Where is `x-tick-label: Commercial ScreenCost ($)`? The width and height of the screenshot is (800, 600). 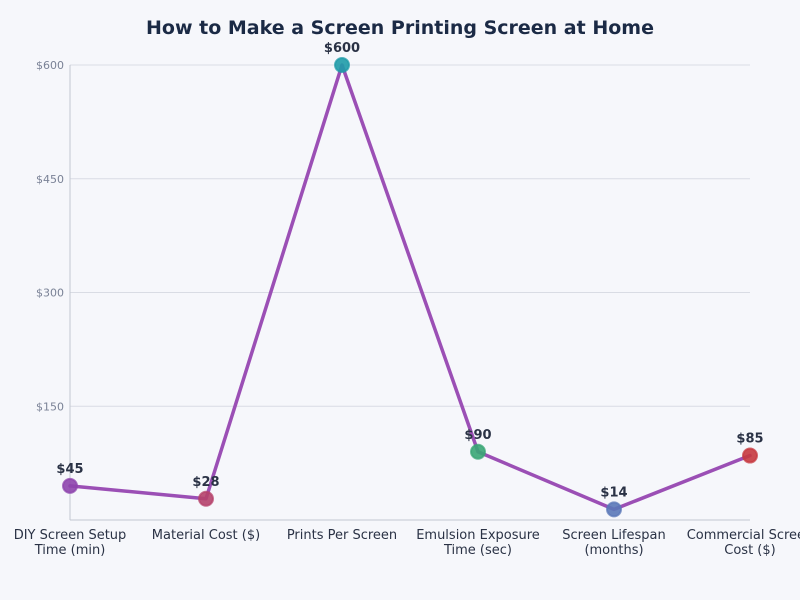
x-tick-label: Commercial ScreenCost ($) is located at coordinates (743, 543).